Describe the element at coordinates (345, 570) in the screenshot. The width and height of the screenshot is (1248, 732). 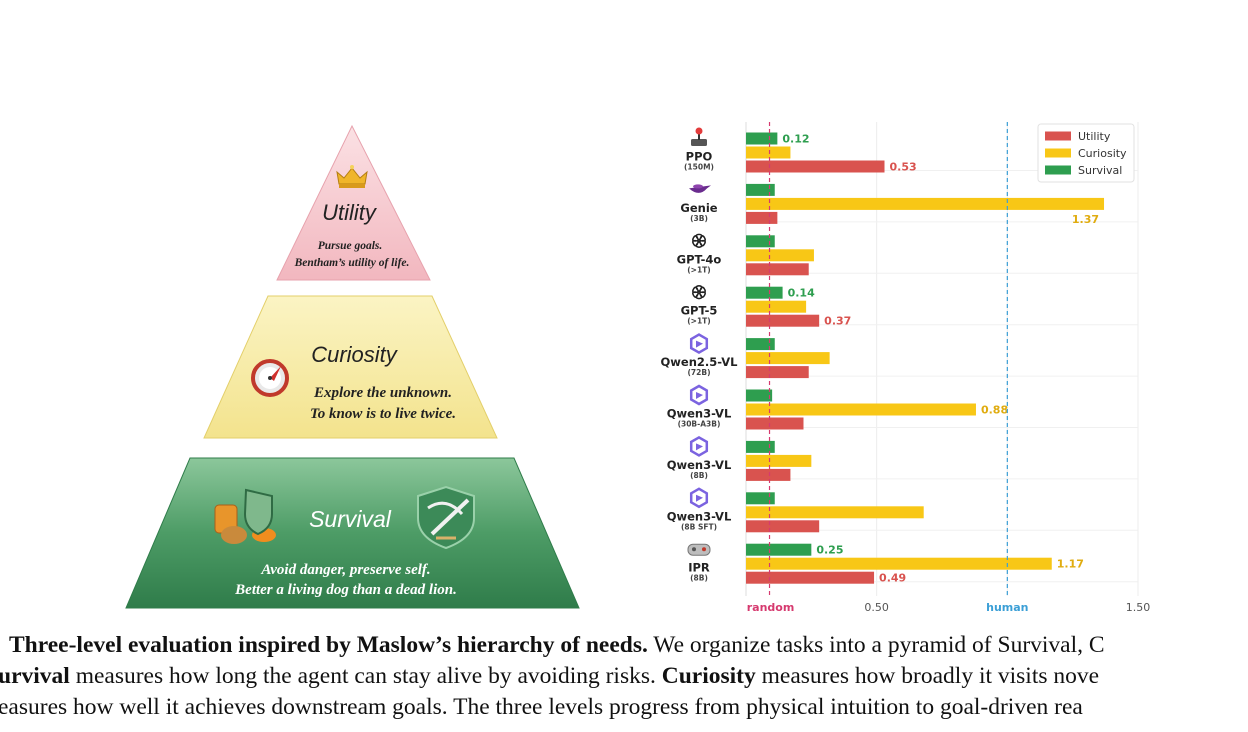
I see `survival-line1: Avoid danger, preserve self.` at that location.